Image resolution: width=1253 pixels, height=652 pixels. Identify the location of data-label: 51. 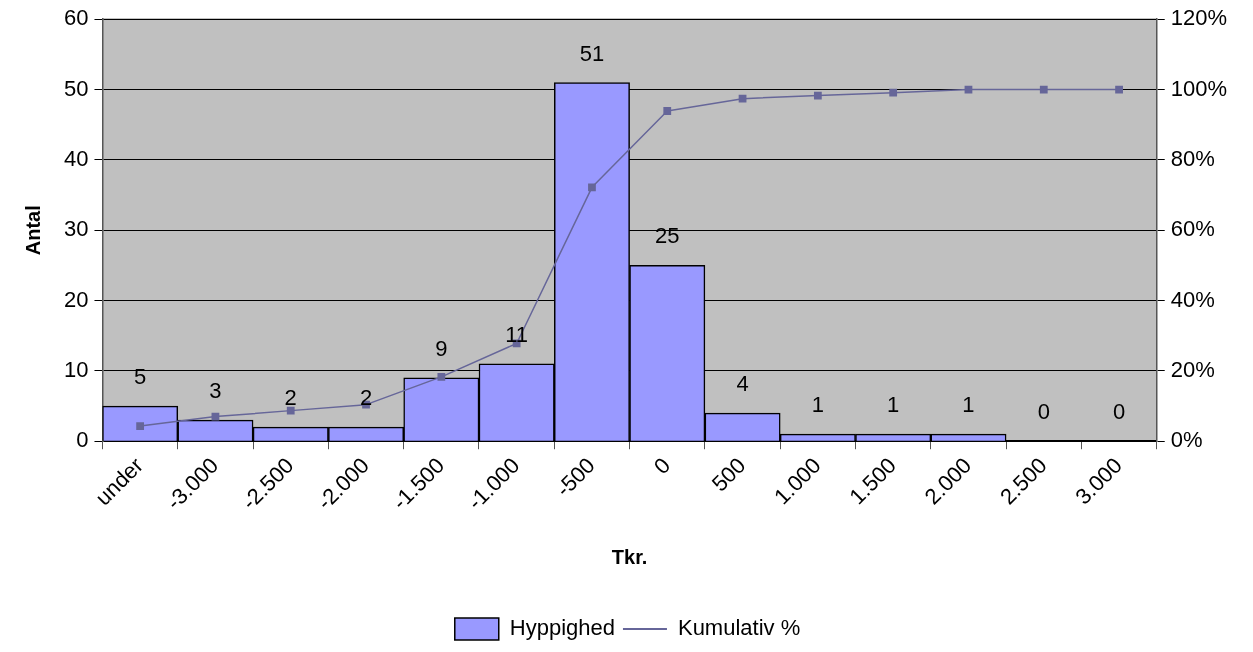
(592, 53).